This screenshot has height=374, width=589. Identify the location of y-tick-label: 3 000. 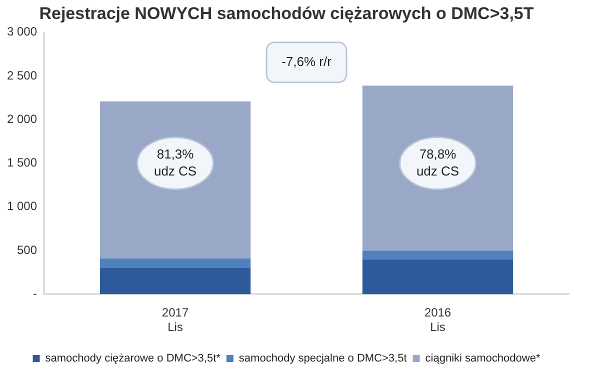
(22, 31).